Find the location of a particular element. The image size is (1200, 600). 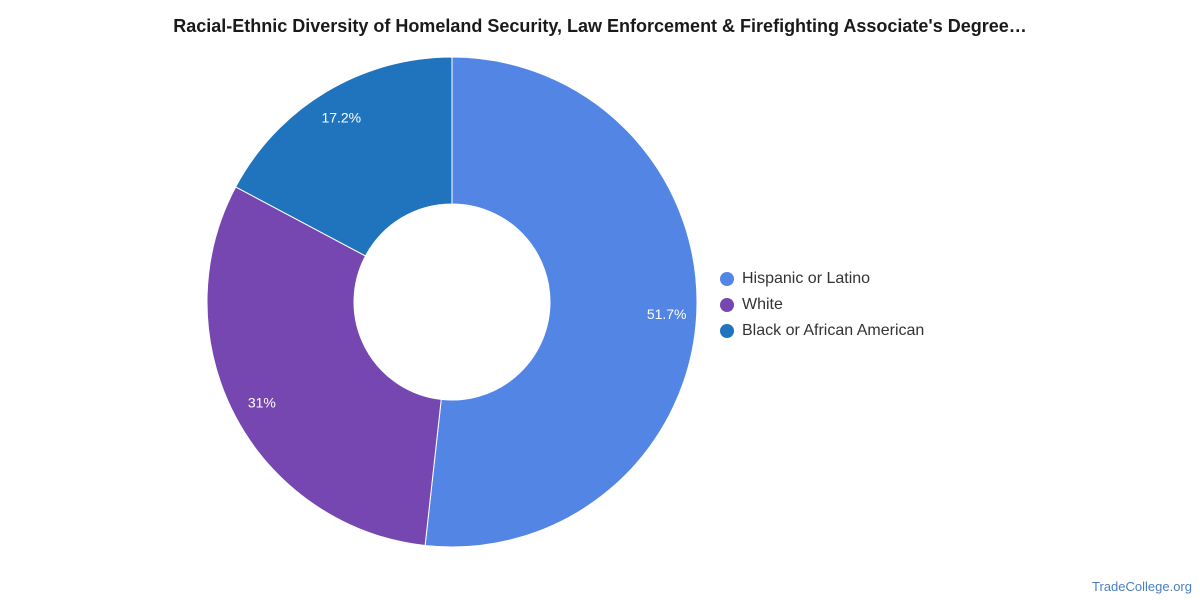

legend-item: Black or African American is located at coordinates (822, 331).